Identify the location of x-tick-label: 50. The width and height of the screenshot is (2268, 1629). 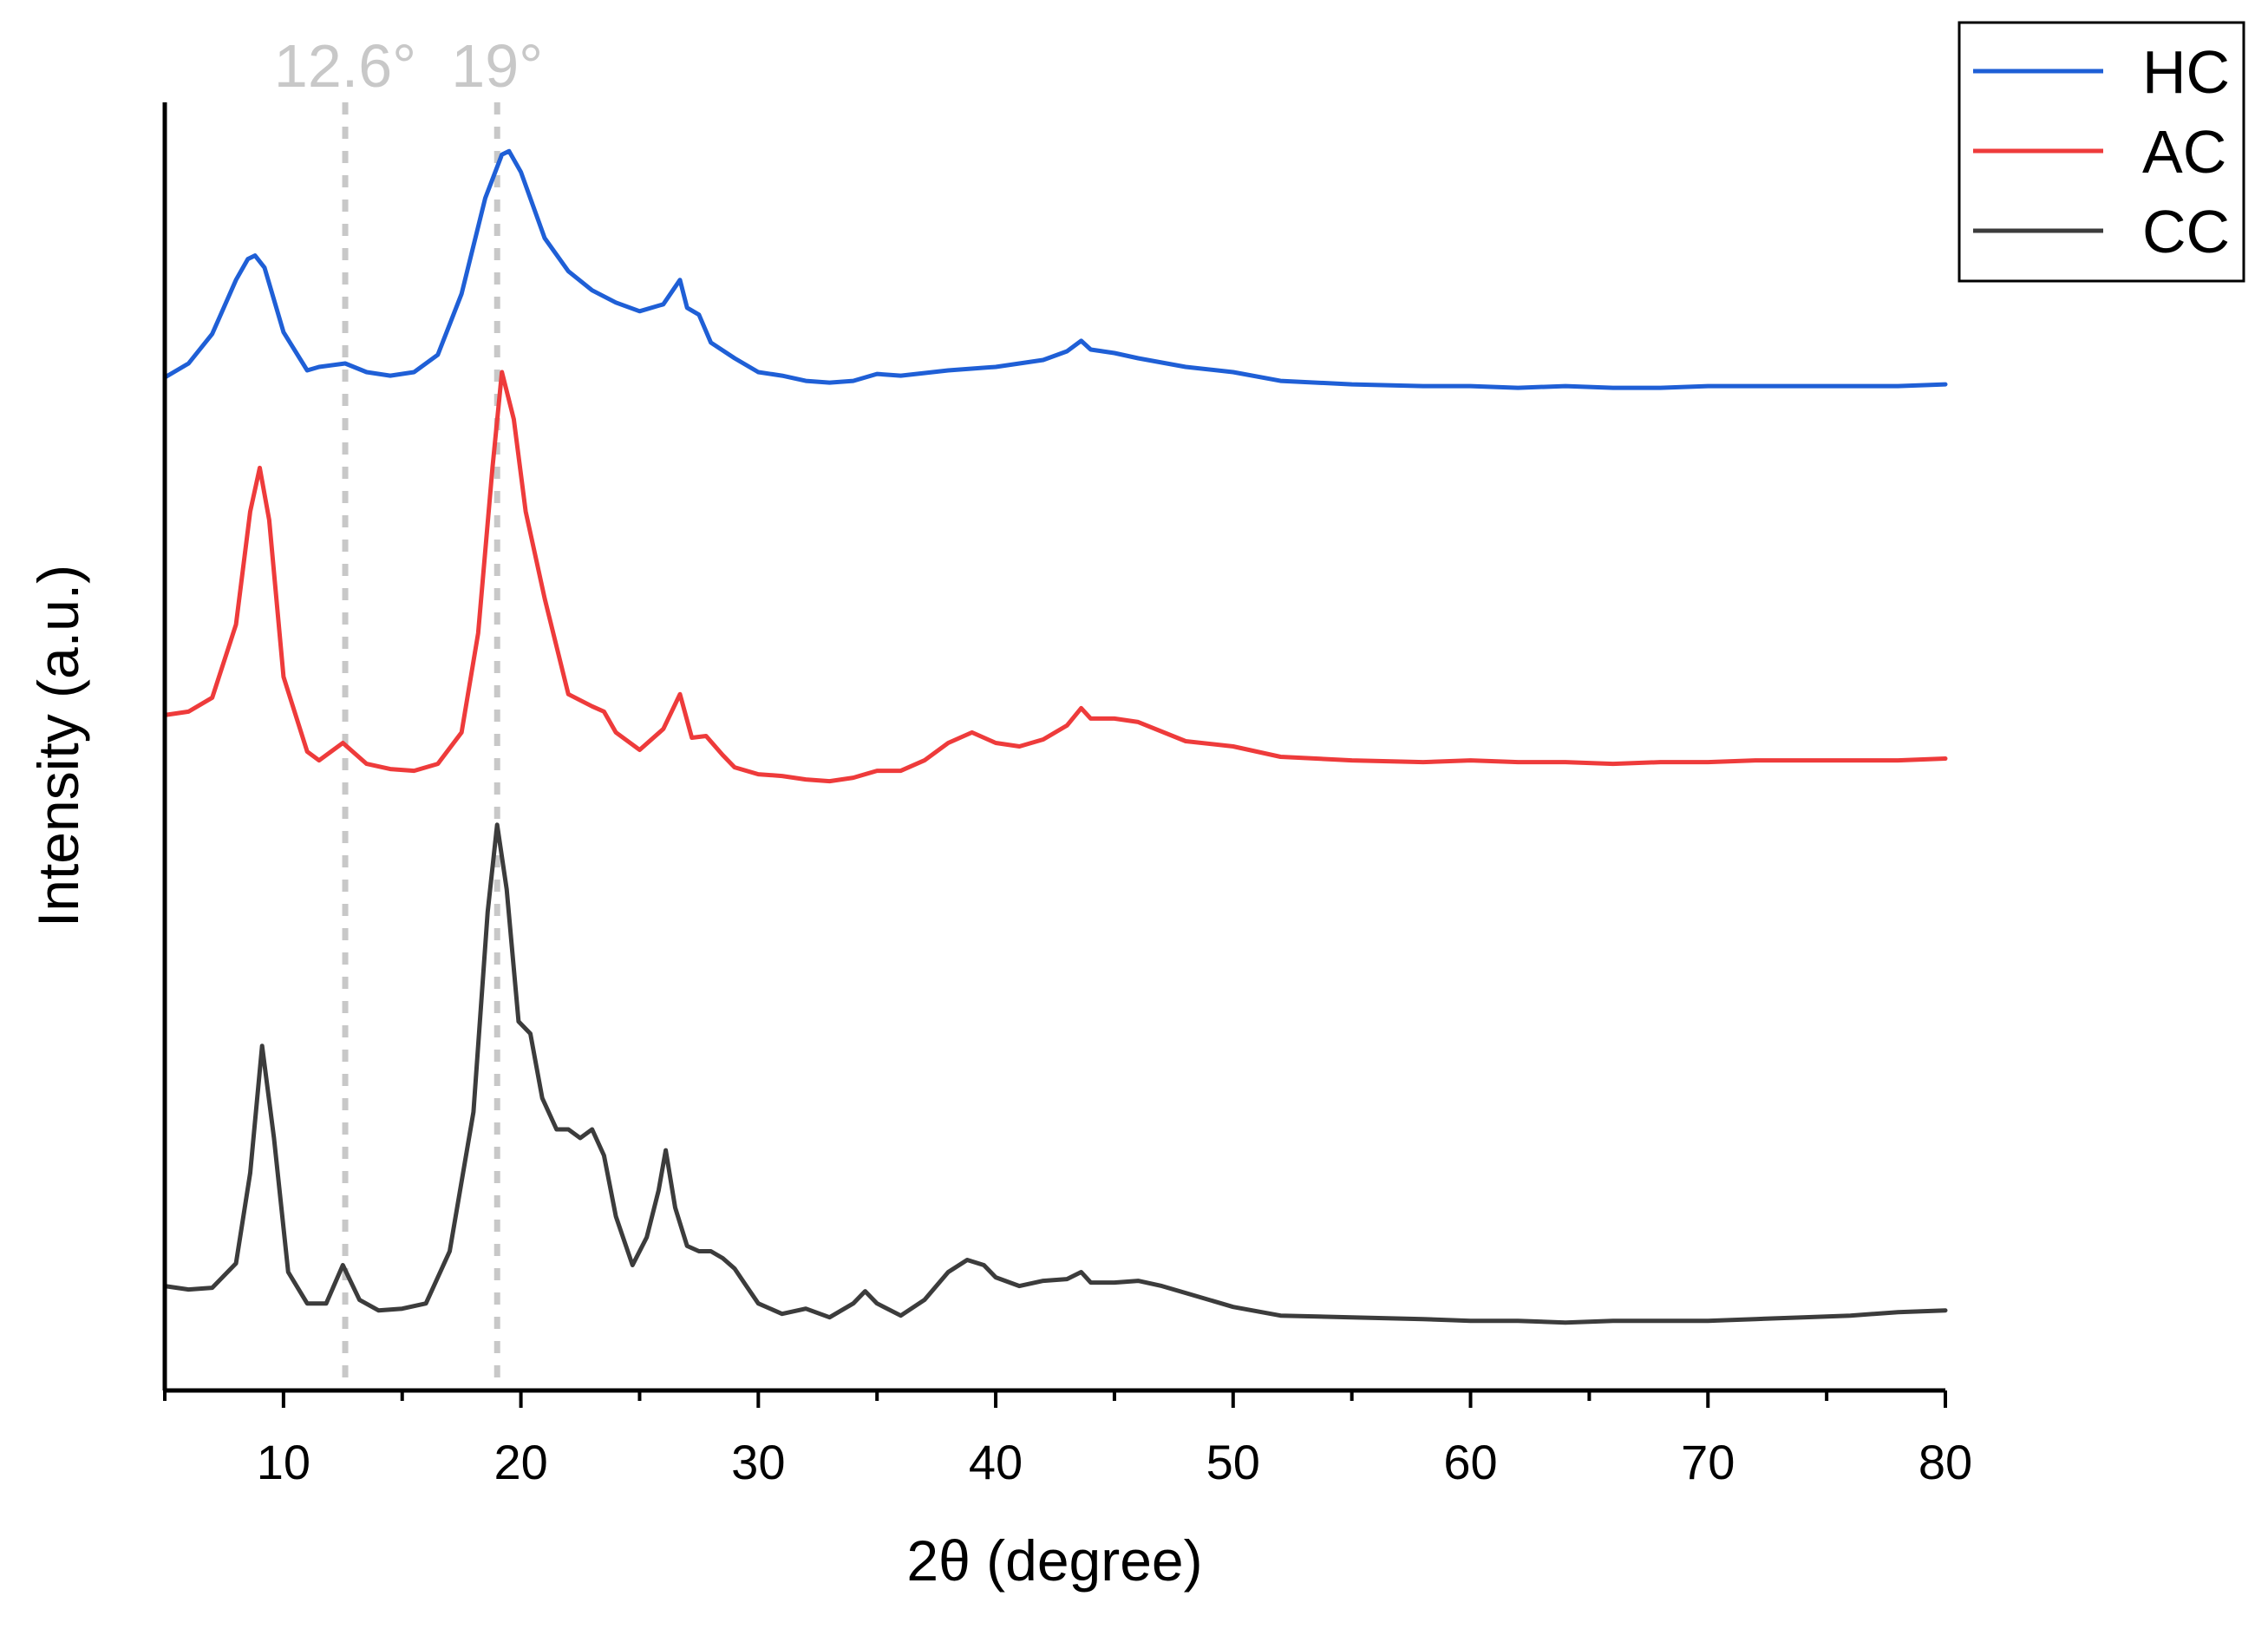
(1233, 1462).